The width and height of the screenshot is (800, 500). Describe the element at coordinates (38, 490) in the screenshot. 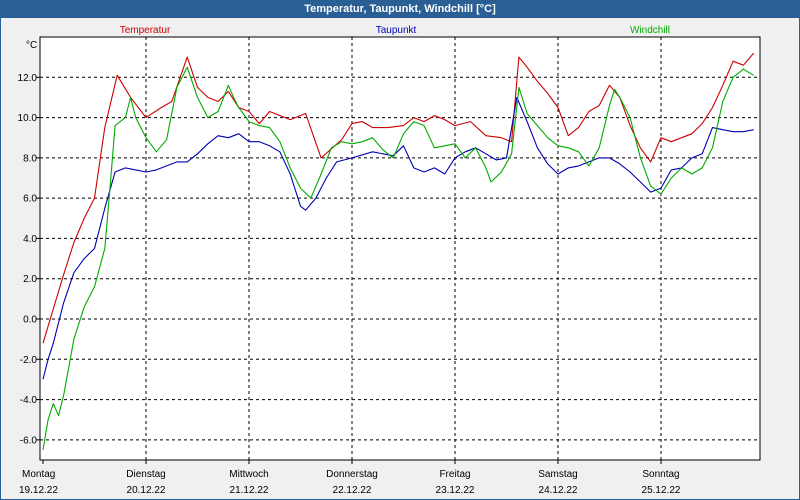

I see `x-tick-date: 19.12.22` at that location.